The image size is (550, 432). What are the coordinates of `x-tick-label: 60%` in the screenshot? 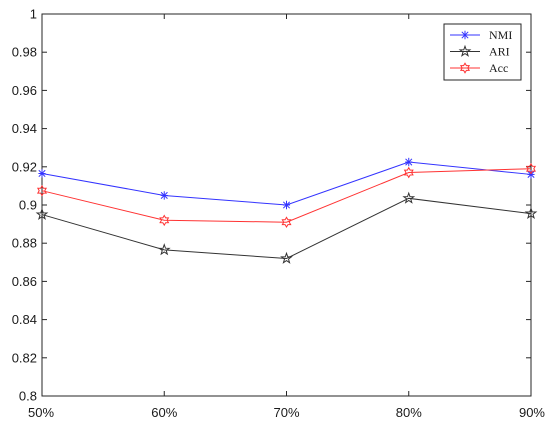 It's located at (164, 412).